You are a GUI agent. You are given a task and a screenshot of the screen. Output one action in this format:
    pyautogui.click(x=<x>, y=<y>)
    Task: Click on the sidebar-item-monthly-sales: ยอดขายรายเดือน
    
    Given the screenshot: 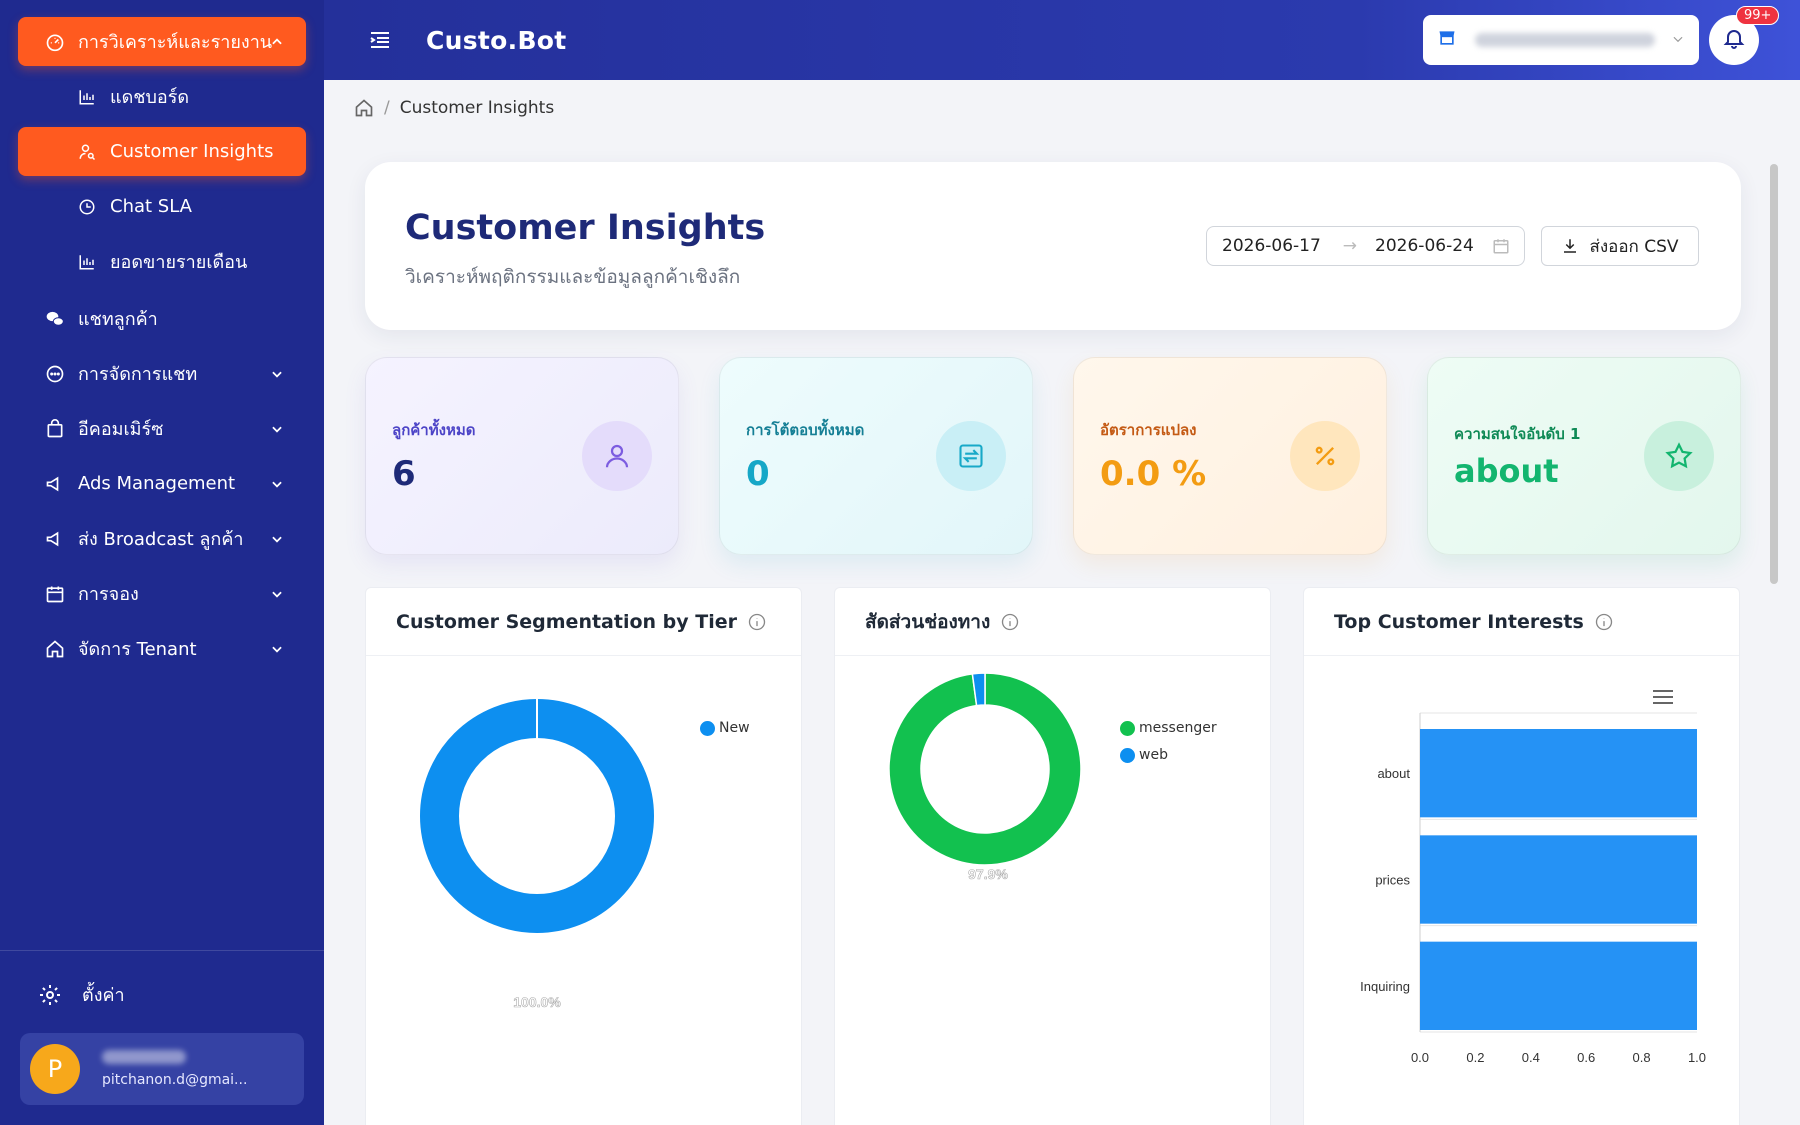 What is the action you would take?
    pyautogui.click(x=162, y=261)
    